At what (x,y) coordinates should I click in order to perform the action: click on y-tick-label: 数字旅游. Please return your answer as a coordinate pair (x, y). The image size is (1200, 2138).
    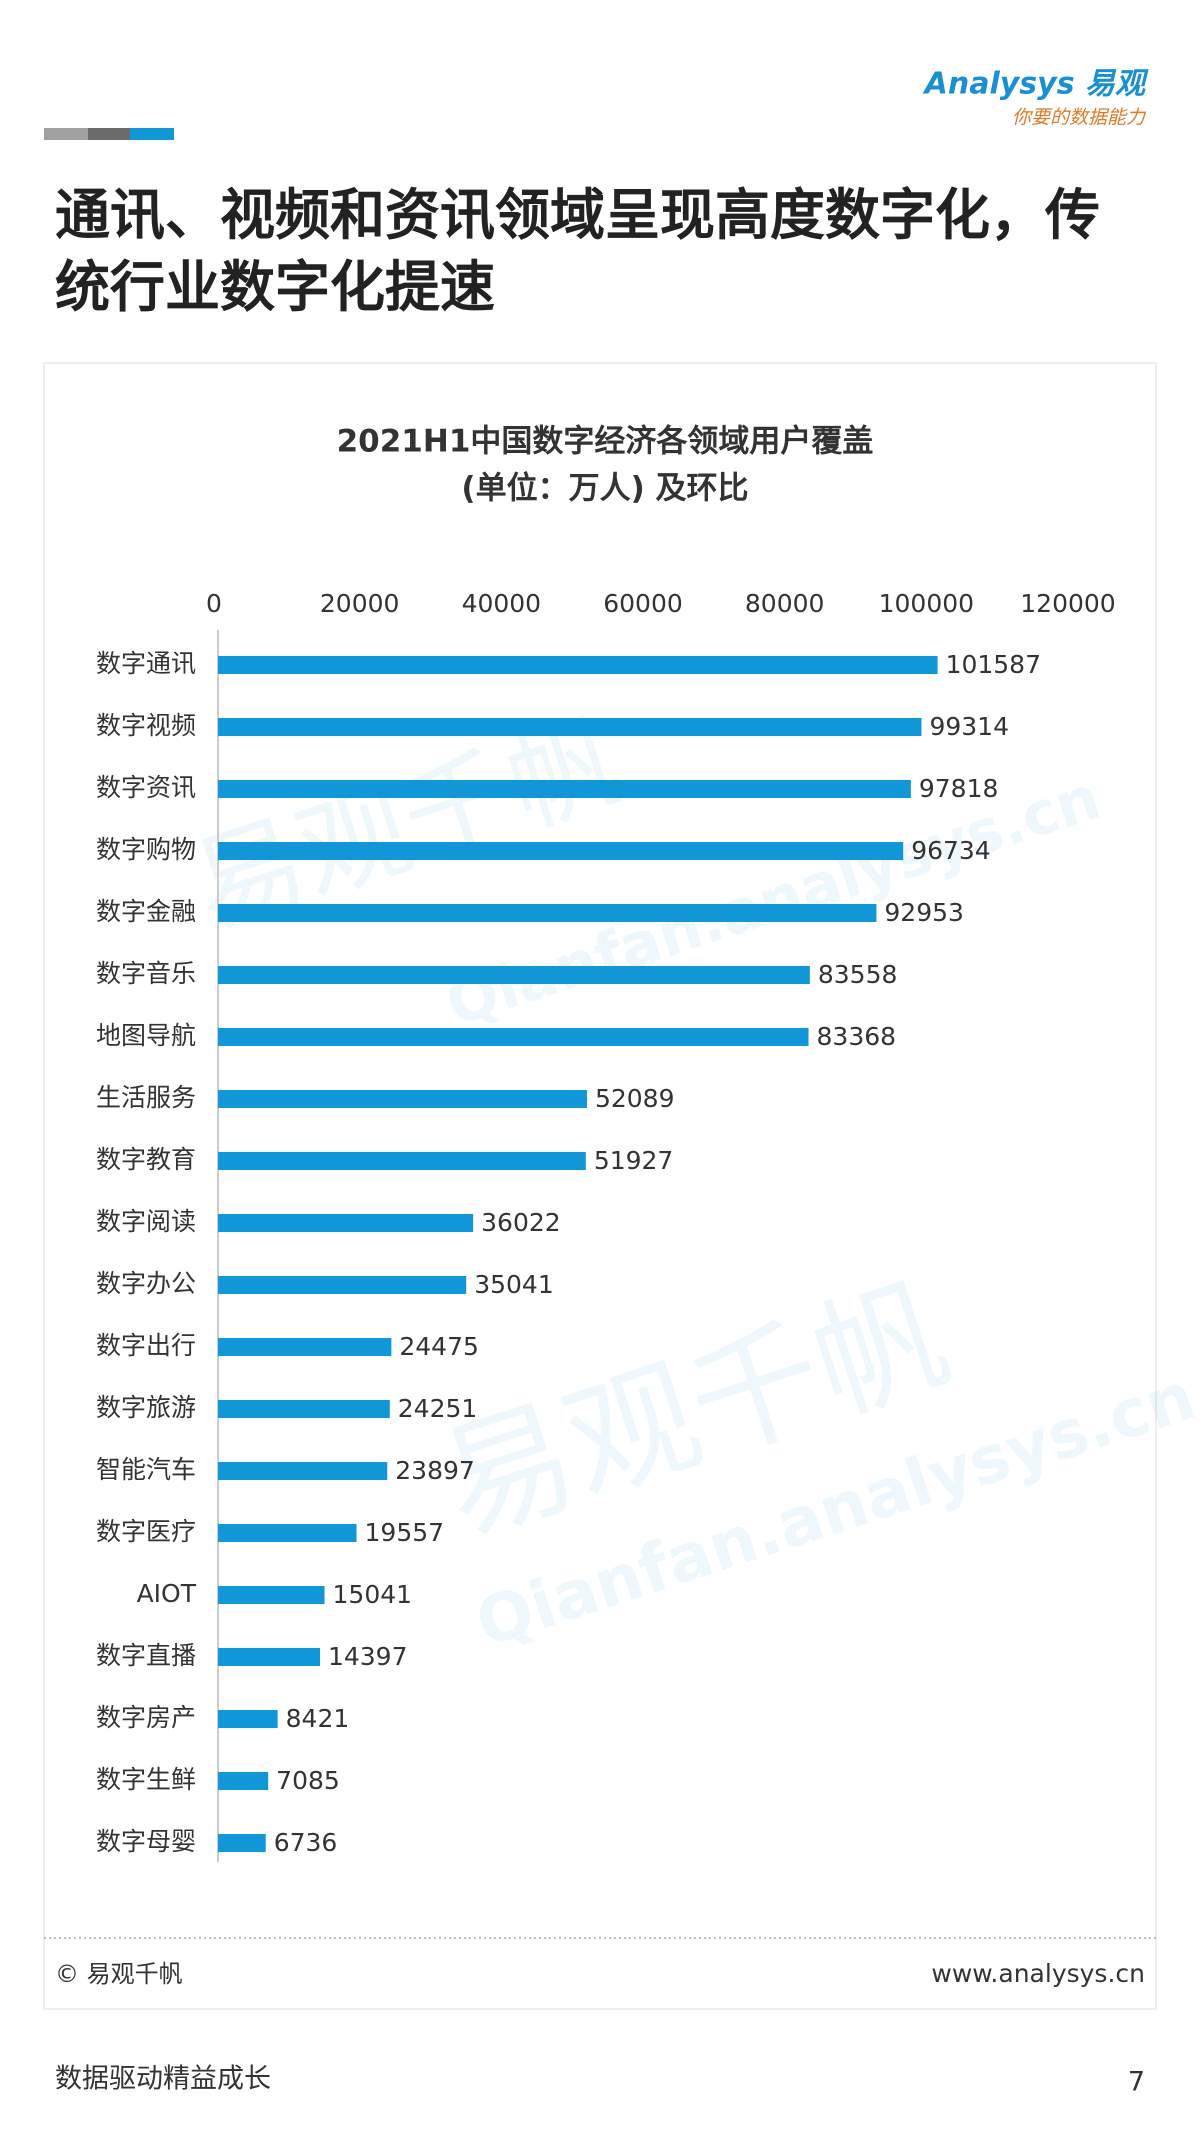
    Looking at the image, I should click on (146, 1407).